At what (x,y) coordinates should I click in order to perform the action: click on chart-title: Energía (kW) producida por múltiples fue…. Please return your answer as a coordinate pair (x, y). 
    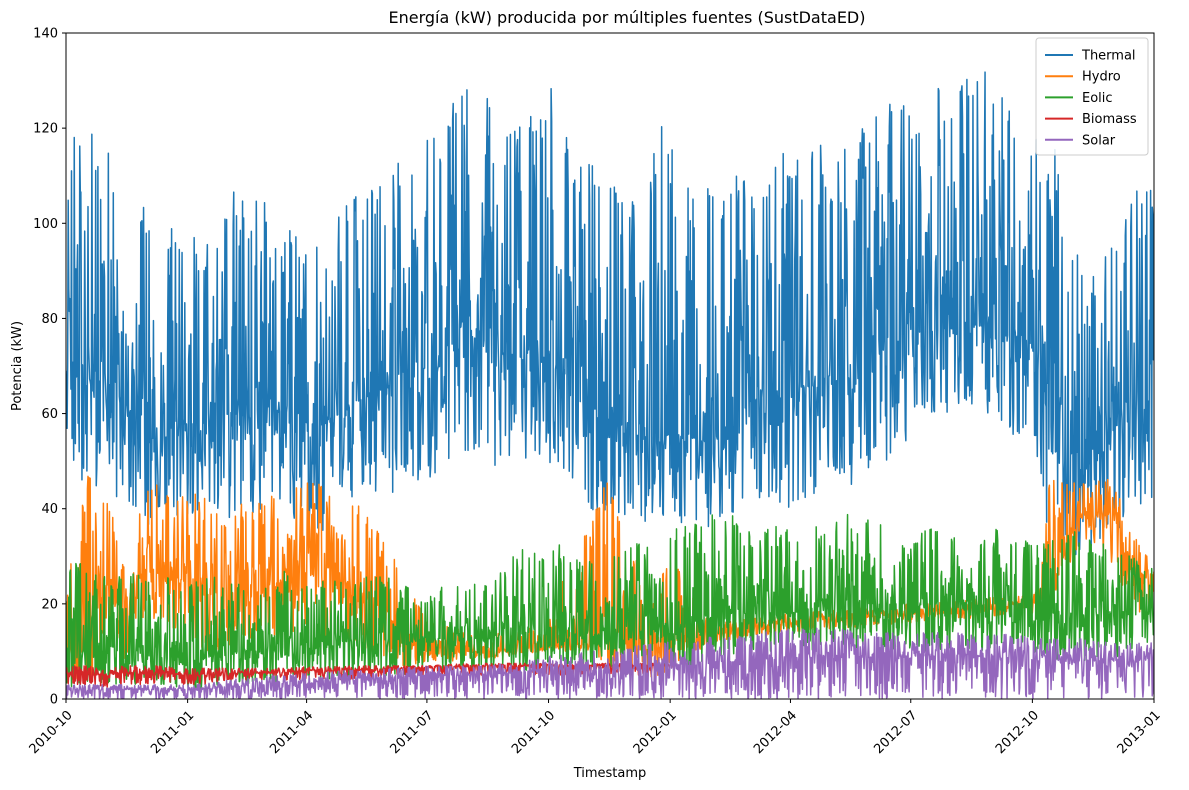
    Looking at the image, I should click on (627, 17).